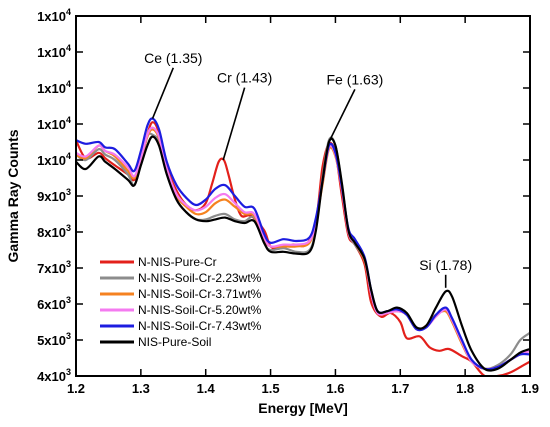 This screenshot has width=550, height=427. What do you see at coordinates (400, 388) in the screenshot?
I see `x-tick-label: 1.7` at bounding box center [400, 388].